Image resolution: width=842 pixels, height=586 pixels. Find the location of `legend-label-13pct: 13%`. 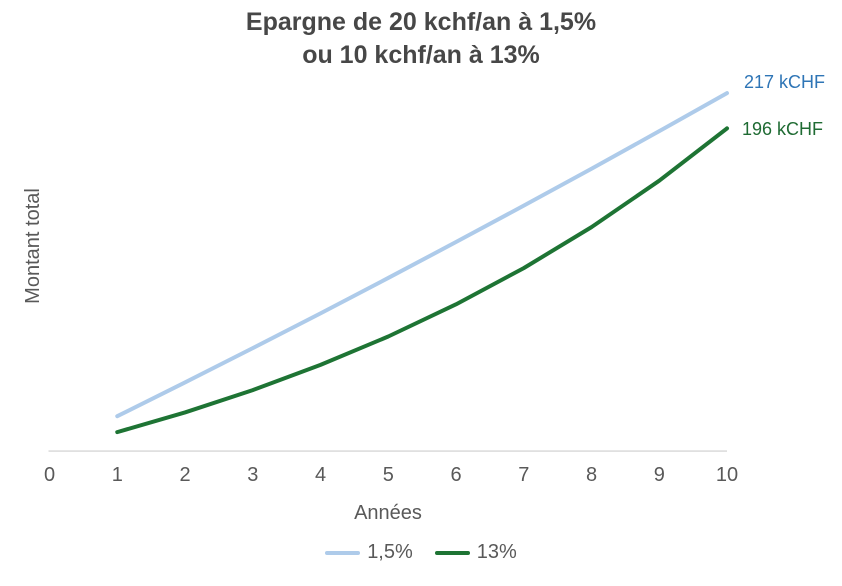

legend-label-13pct: 13% is located at coordinates (496, 552).